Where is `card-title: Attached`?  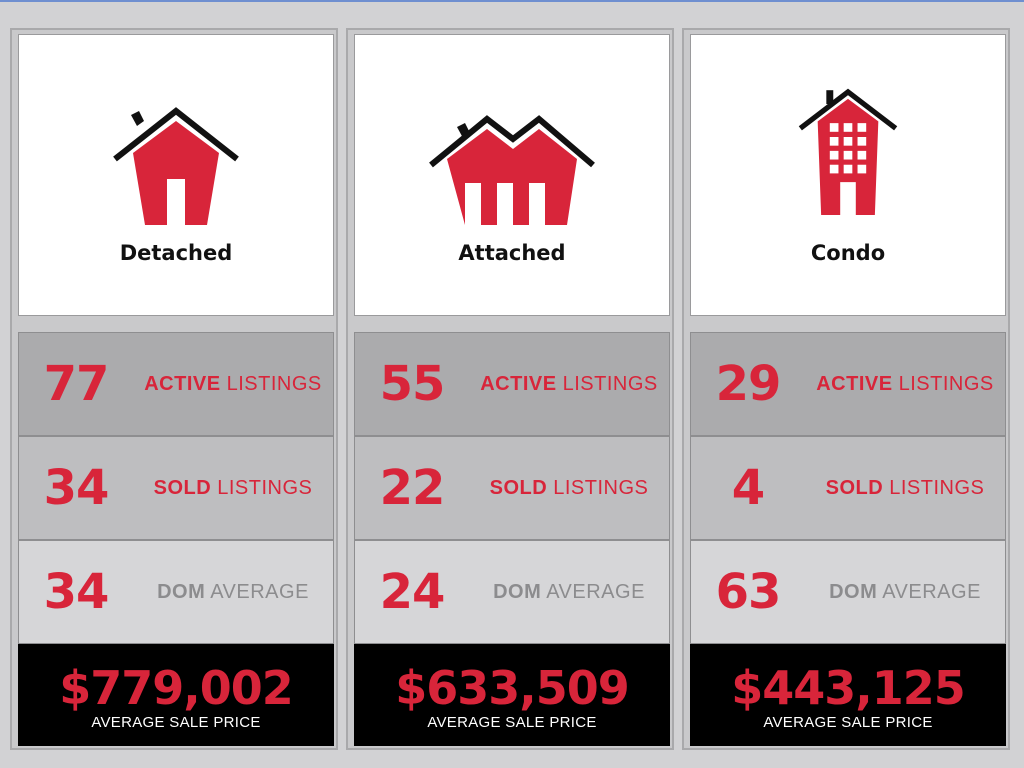 card-title: Attached is located at coordinates (512, 253).